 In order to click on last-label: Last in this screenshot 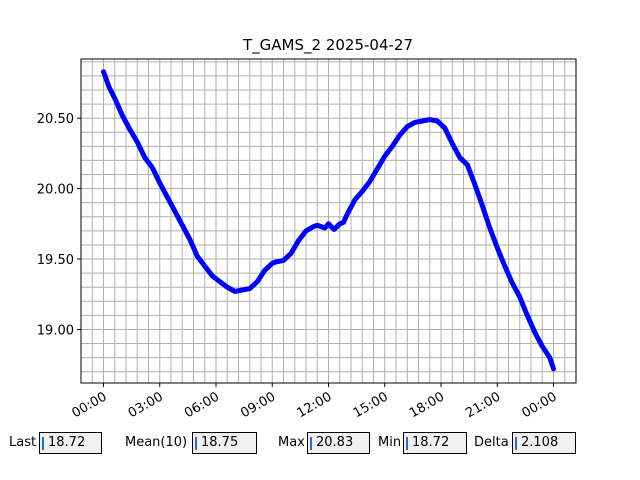, I will do `click(23, 442)`.